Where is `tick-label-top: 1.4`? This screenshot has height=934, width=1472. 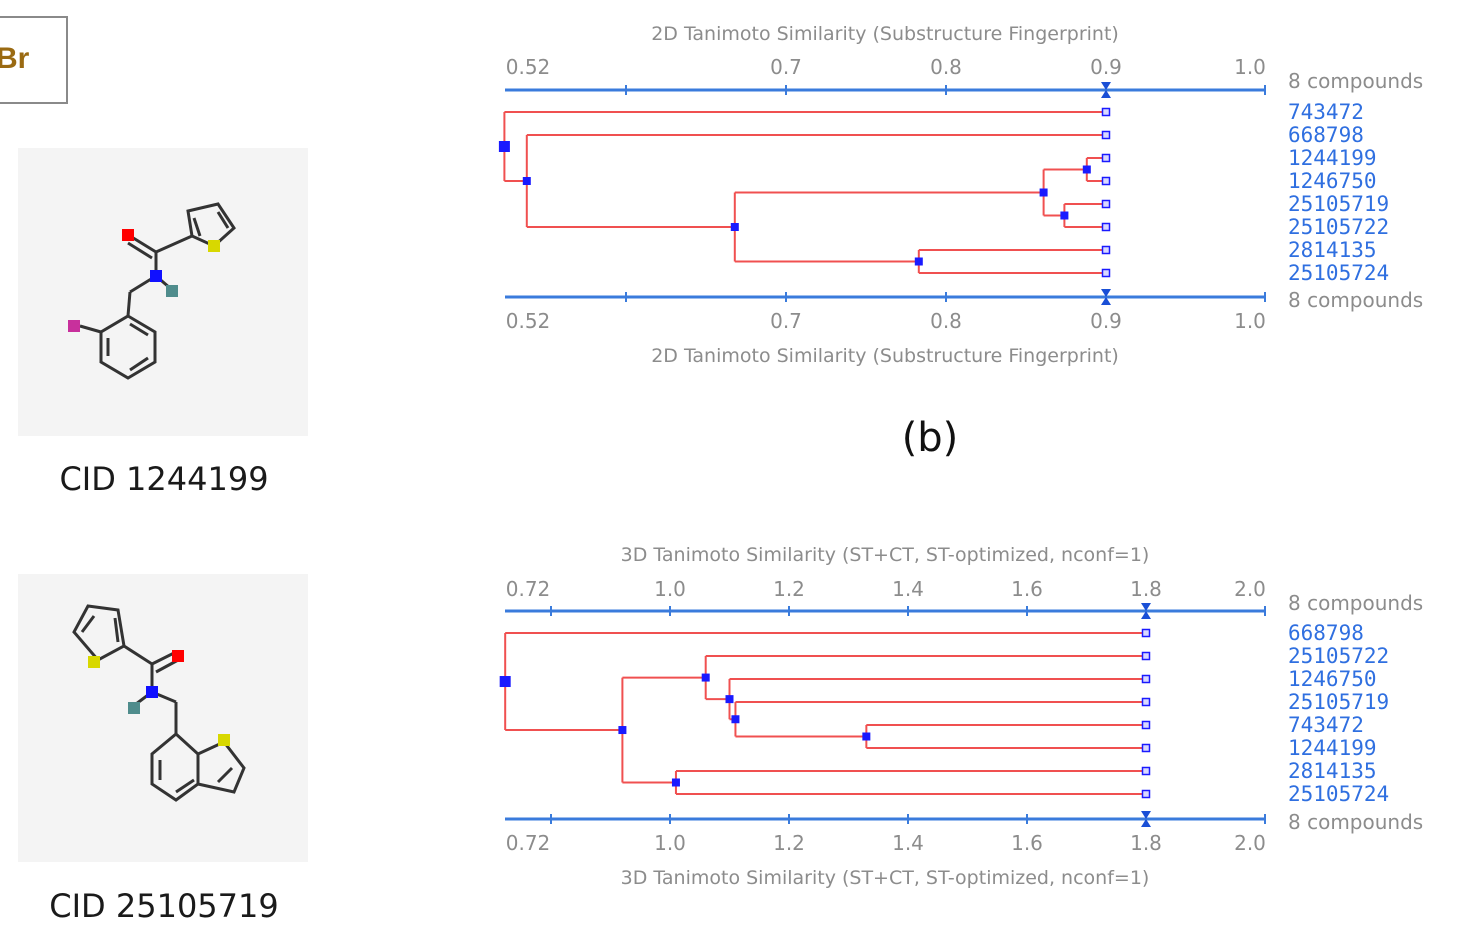
tick-label-top: 1.4 is located at coordinates (908, 589).